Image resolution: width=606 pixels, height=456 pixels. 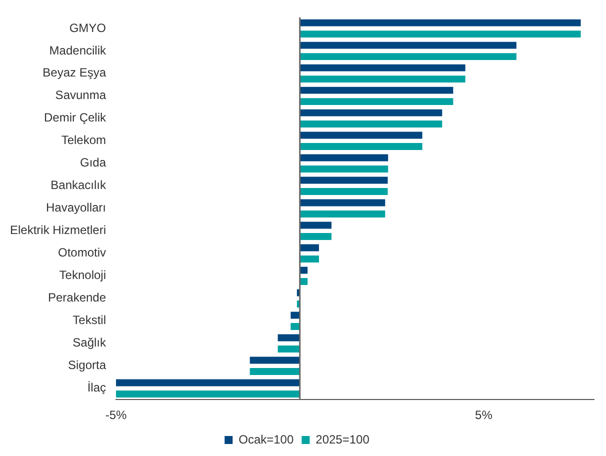 I want to click on x-tick-label: 5%, so click(x=484, y=415).